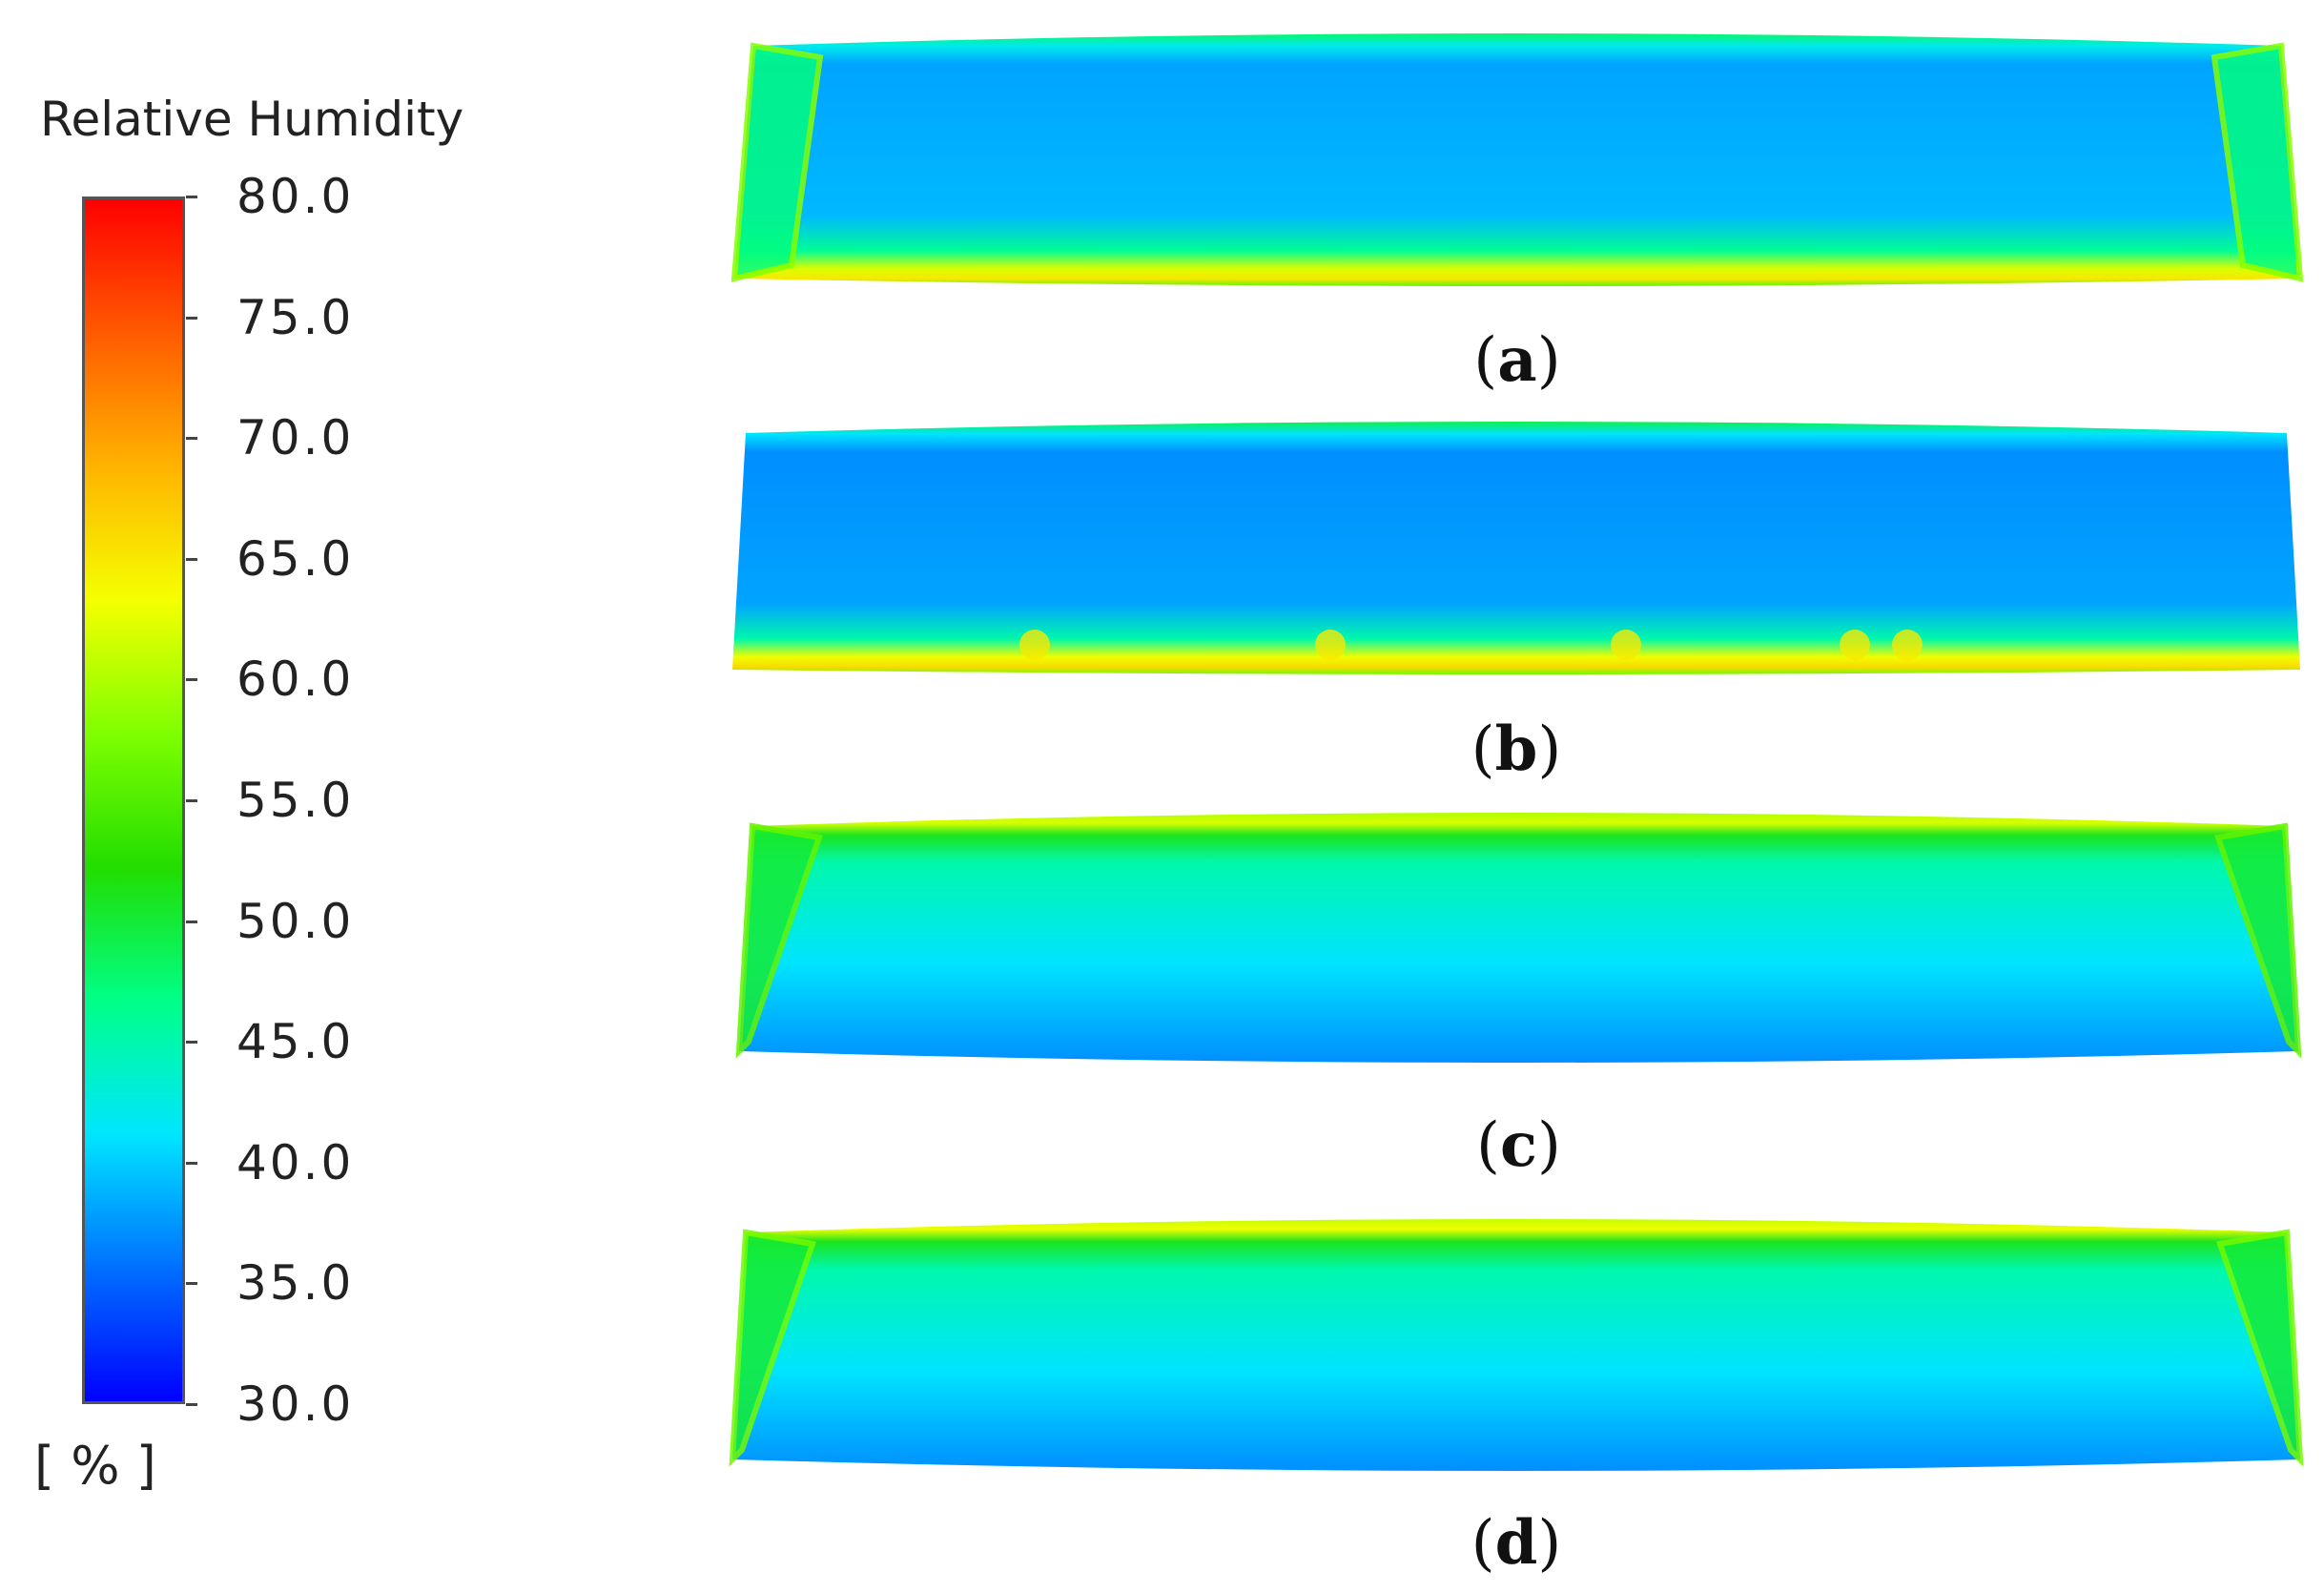 Image resolution: width=2324 pixels, height=1593 pixels. I want to click on colorbar-tick-label: 60.0, so click(296, 680).